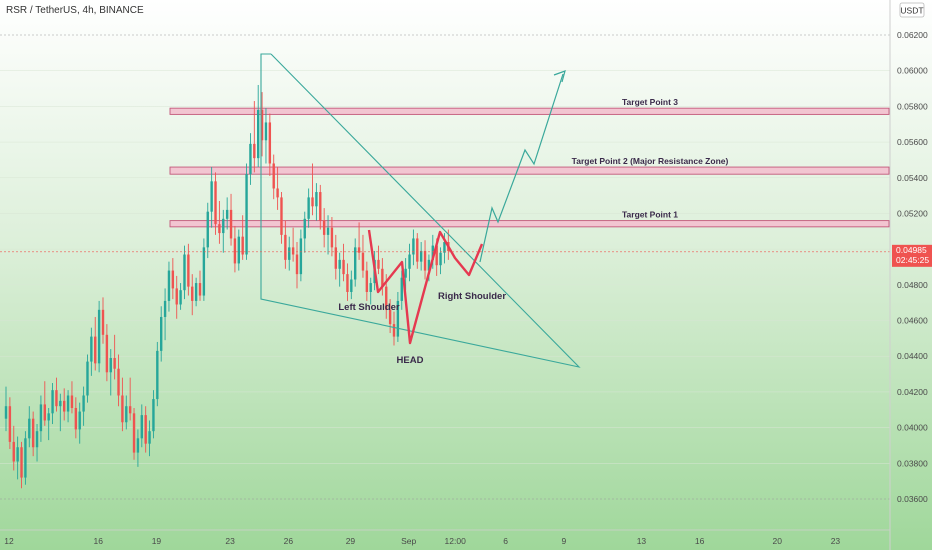 The height and width of the screenshot is (550, 932). I want to click on time-axis: 12 16 19 23 26 29 Sep 12:00 6 9 13 16 20 23, so click(445, 537).